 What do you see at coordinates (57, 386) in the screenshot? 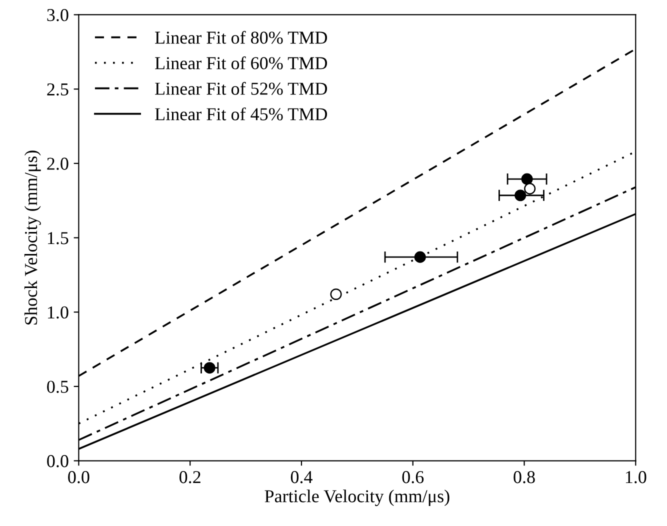
I see `y-tick-label: 0.5` at bounding box center [57, 386].